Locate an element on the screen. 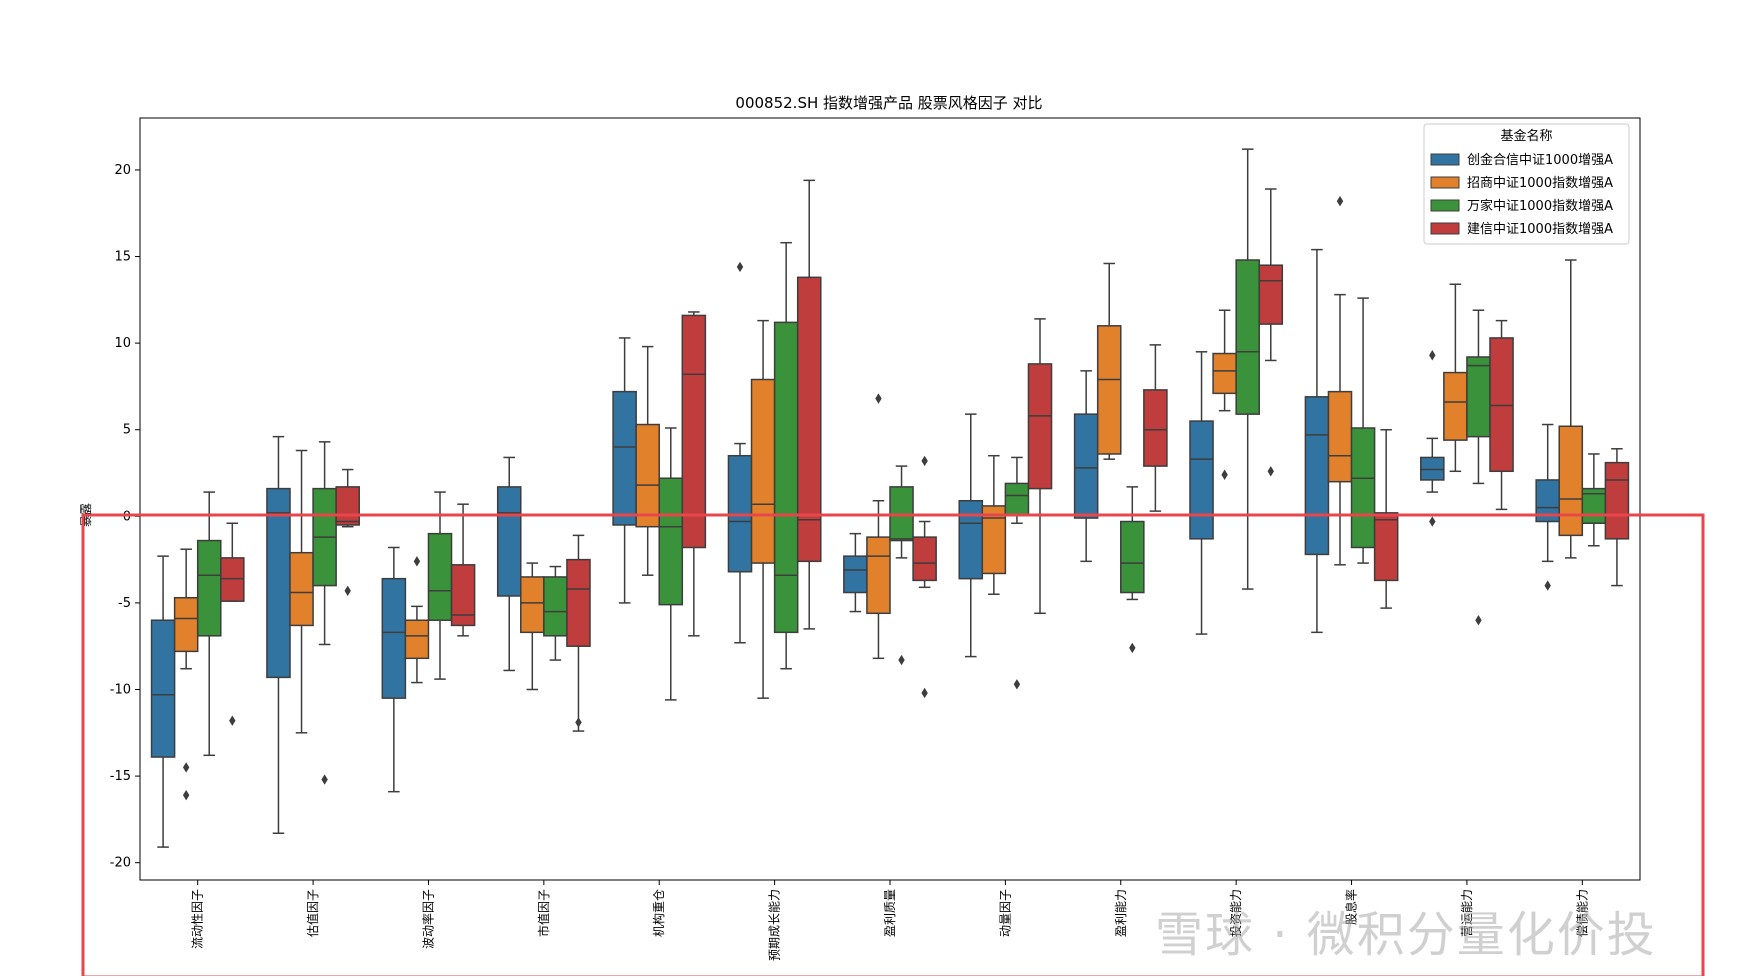  legend-frame is located at coordinates (1526, 184).